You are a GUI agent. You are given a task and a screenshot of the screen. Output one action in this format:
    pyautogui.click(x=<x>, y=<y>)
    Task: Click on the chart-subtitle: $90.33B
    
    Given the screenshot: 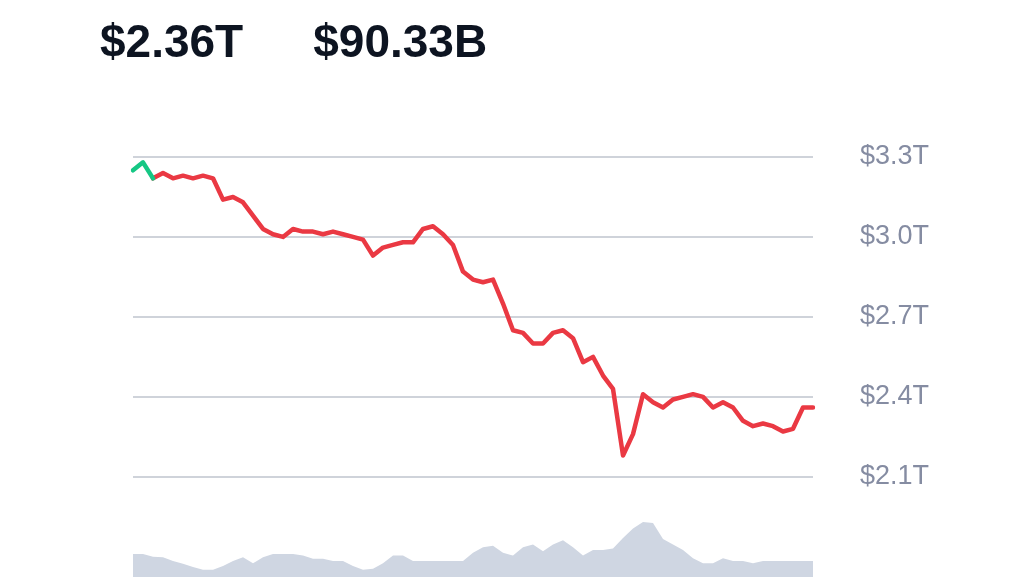 What is the action you would take?
    pyautogui.click(x=400, y=41)
    